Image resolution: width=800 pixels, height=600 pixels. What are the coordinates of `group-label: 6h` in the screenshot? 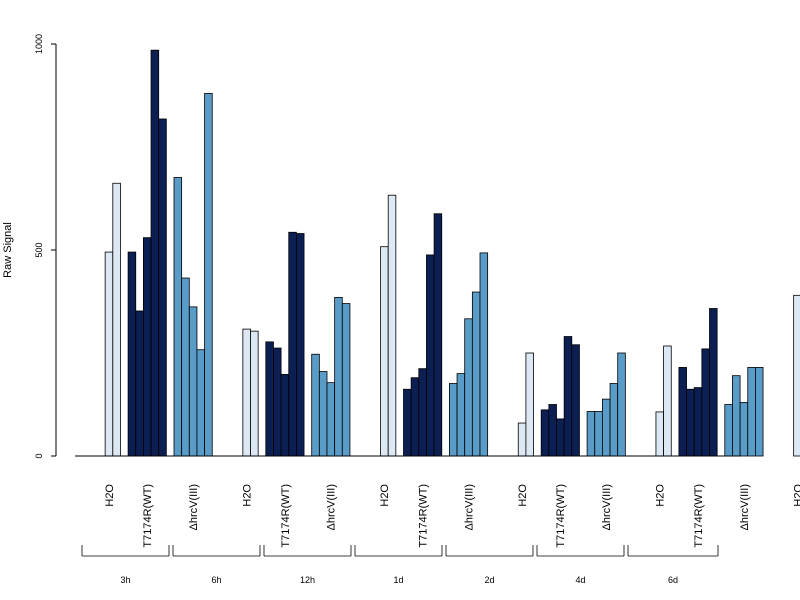 It's located at (216, 580).